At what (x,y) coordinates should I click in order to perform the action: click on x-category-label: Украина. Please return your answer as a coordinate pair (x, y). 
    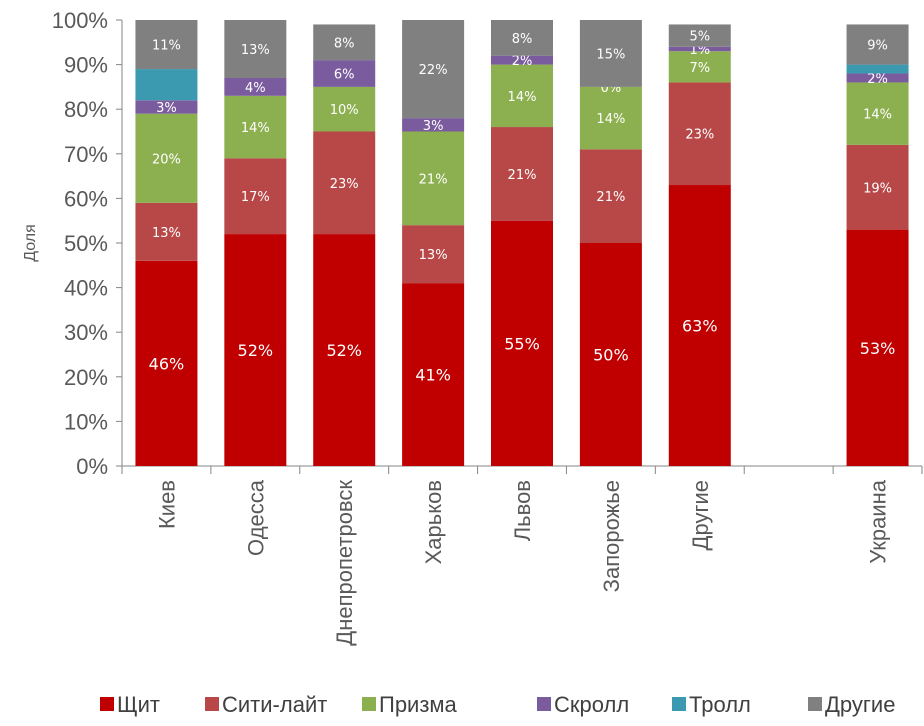
    Looking at the image, I should click on (878, 521).